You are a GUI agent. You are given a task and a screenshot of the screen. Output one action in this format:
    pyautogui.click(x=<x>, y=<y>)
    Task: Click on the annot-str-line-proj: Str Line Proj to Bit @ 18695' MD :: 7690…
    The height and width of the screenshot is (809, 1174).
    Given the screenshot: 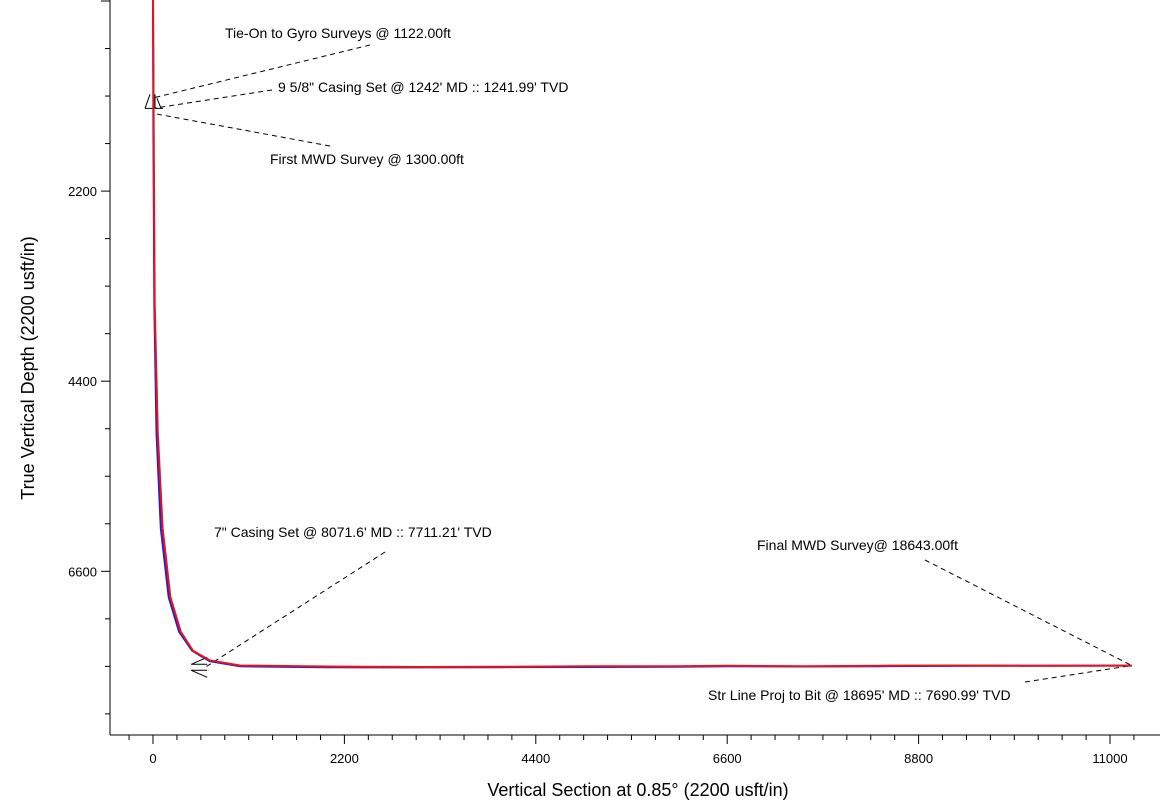 What is the action you would take?
    pyautogui.click(x=859, y=695)
    